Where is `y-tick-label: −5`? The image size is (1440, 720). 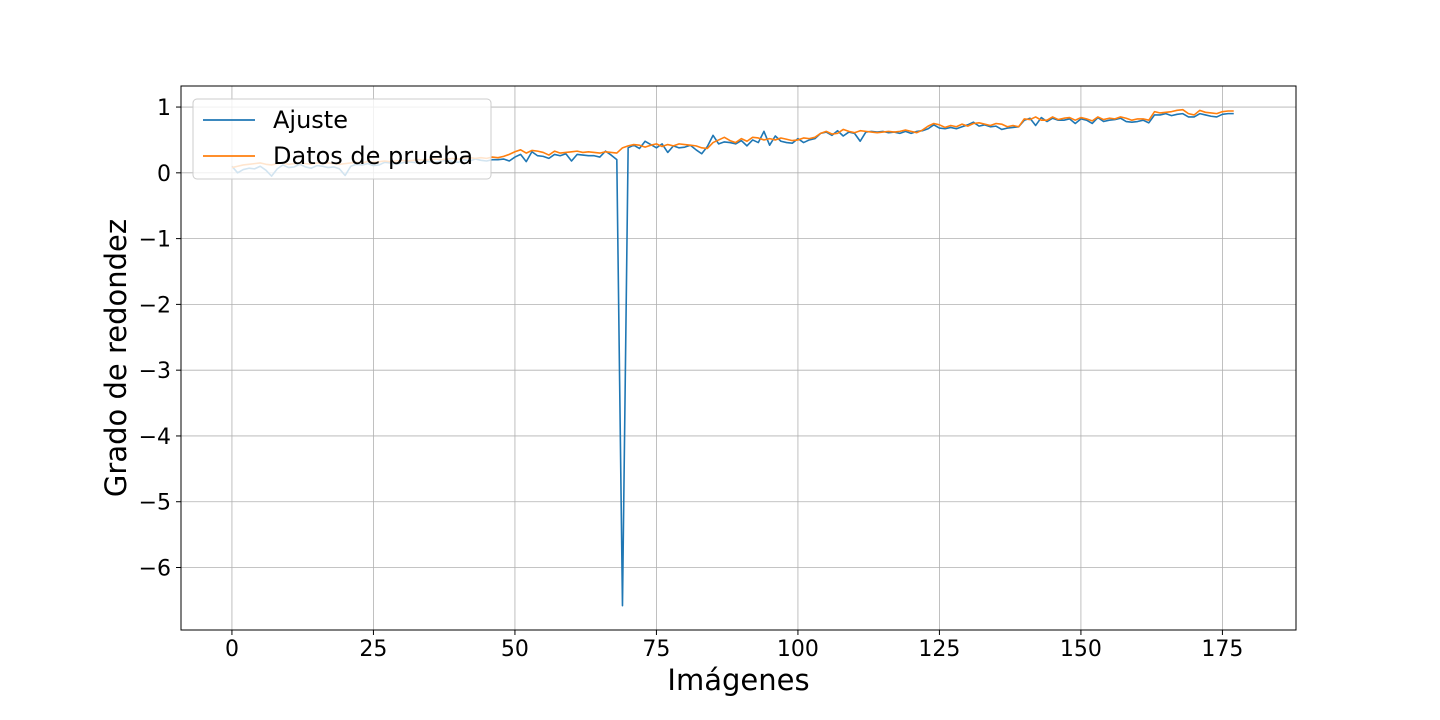 y-tick-label: −5 is located at coordinates (155, 503).